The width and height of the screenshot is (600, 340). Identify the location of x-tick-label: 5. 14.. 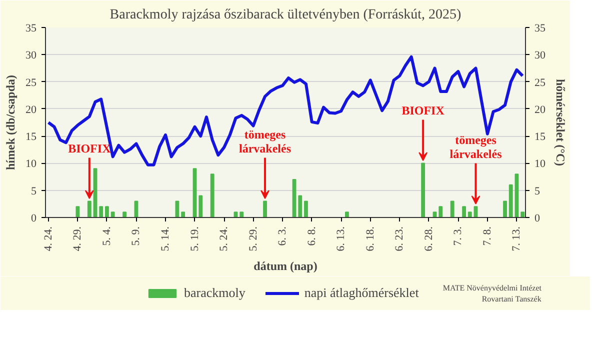
(166, 239).